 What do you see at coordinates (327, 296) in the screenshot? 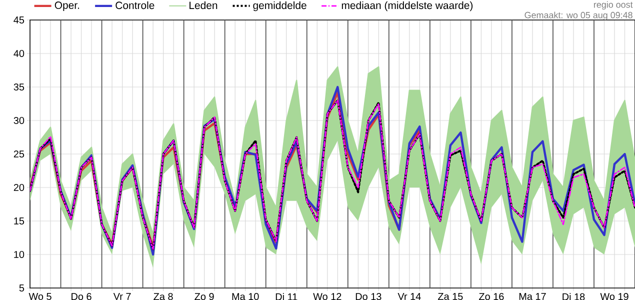
I see `x-tick-label: Wo 12` at bounding box center [327, 296].